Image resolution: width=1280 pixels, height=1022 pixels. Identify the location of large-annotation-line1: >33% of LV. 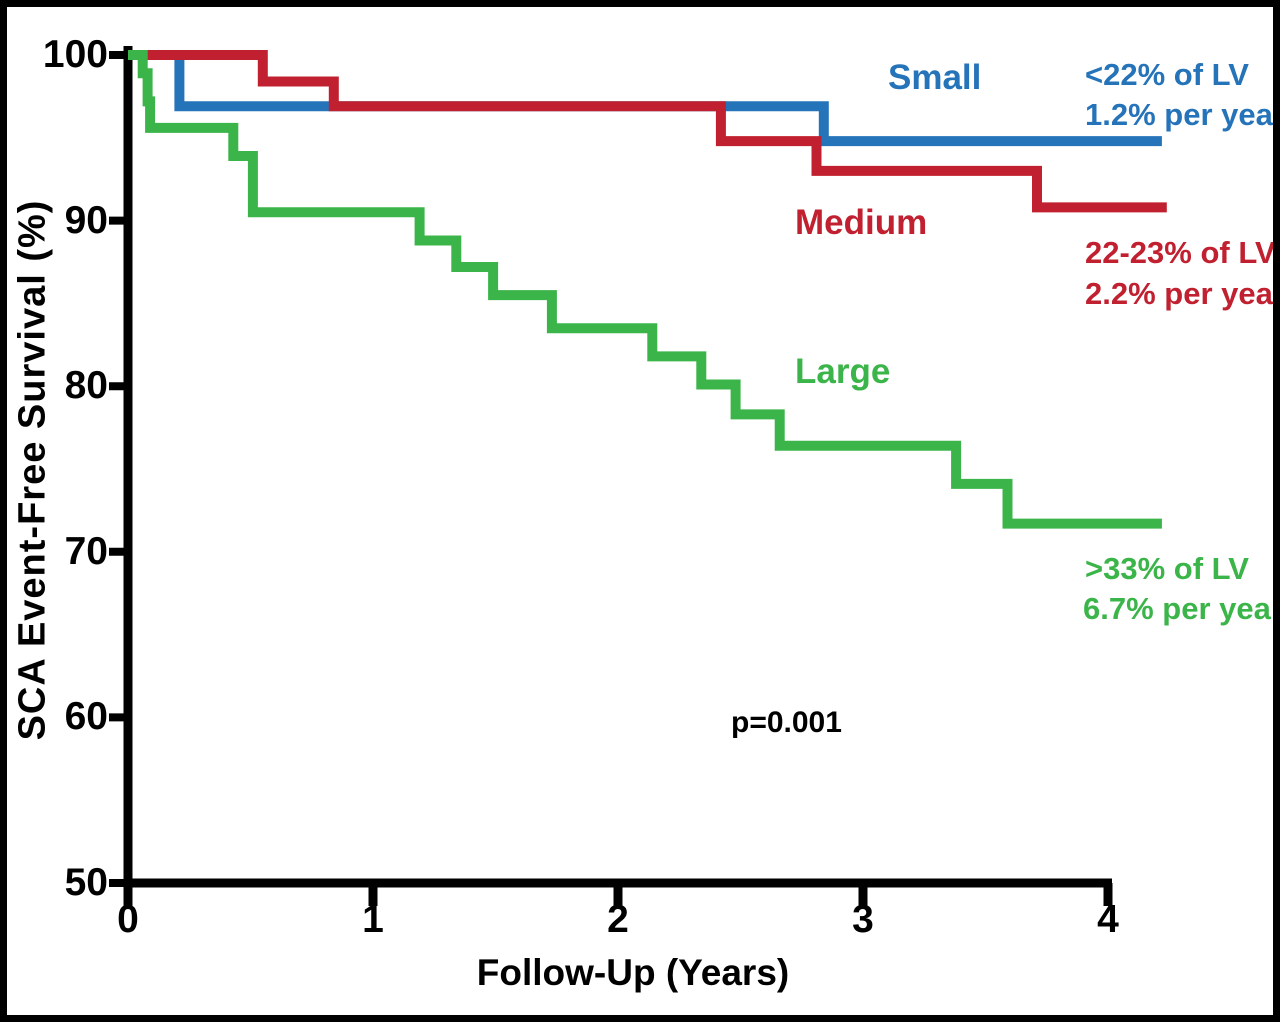
(1167, 568).